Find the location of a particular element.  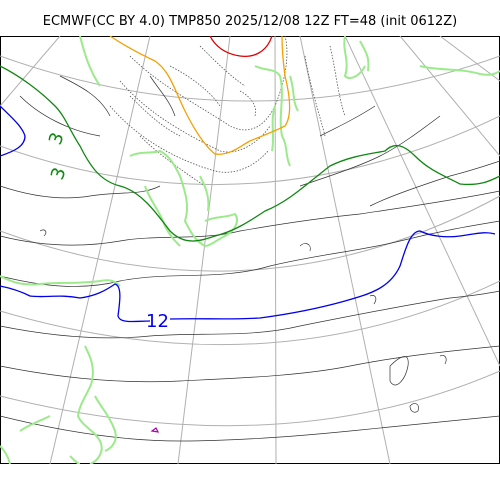

isotherm-12-west is located at coordinates (13, 131).